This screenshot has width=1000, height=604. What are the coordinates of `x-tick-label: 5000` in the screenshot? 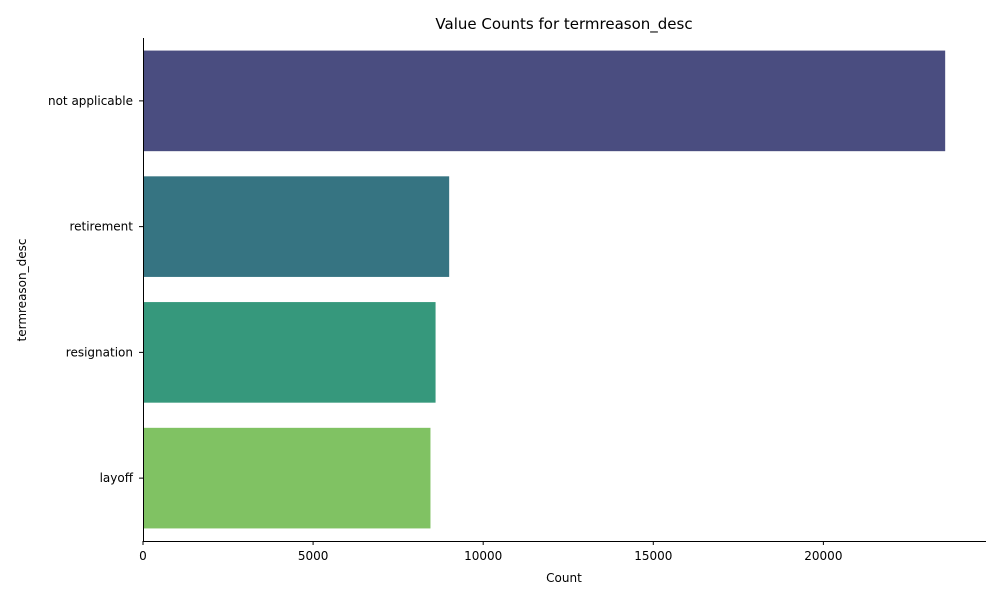 It's located at (313, 556).